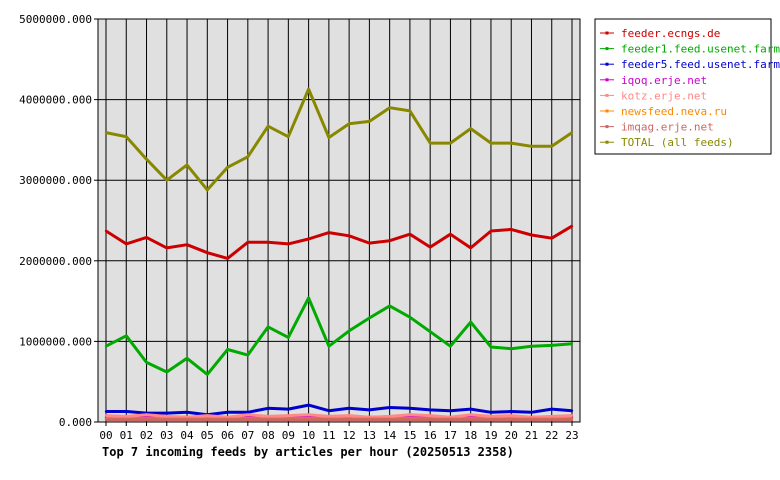 This screenshot has width=780, height=480. I want to click on x-tick-label: 06, so click(227, 435).